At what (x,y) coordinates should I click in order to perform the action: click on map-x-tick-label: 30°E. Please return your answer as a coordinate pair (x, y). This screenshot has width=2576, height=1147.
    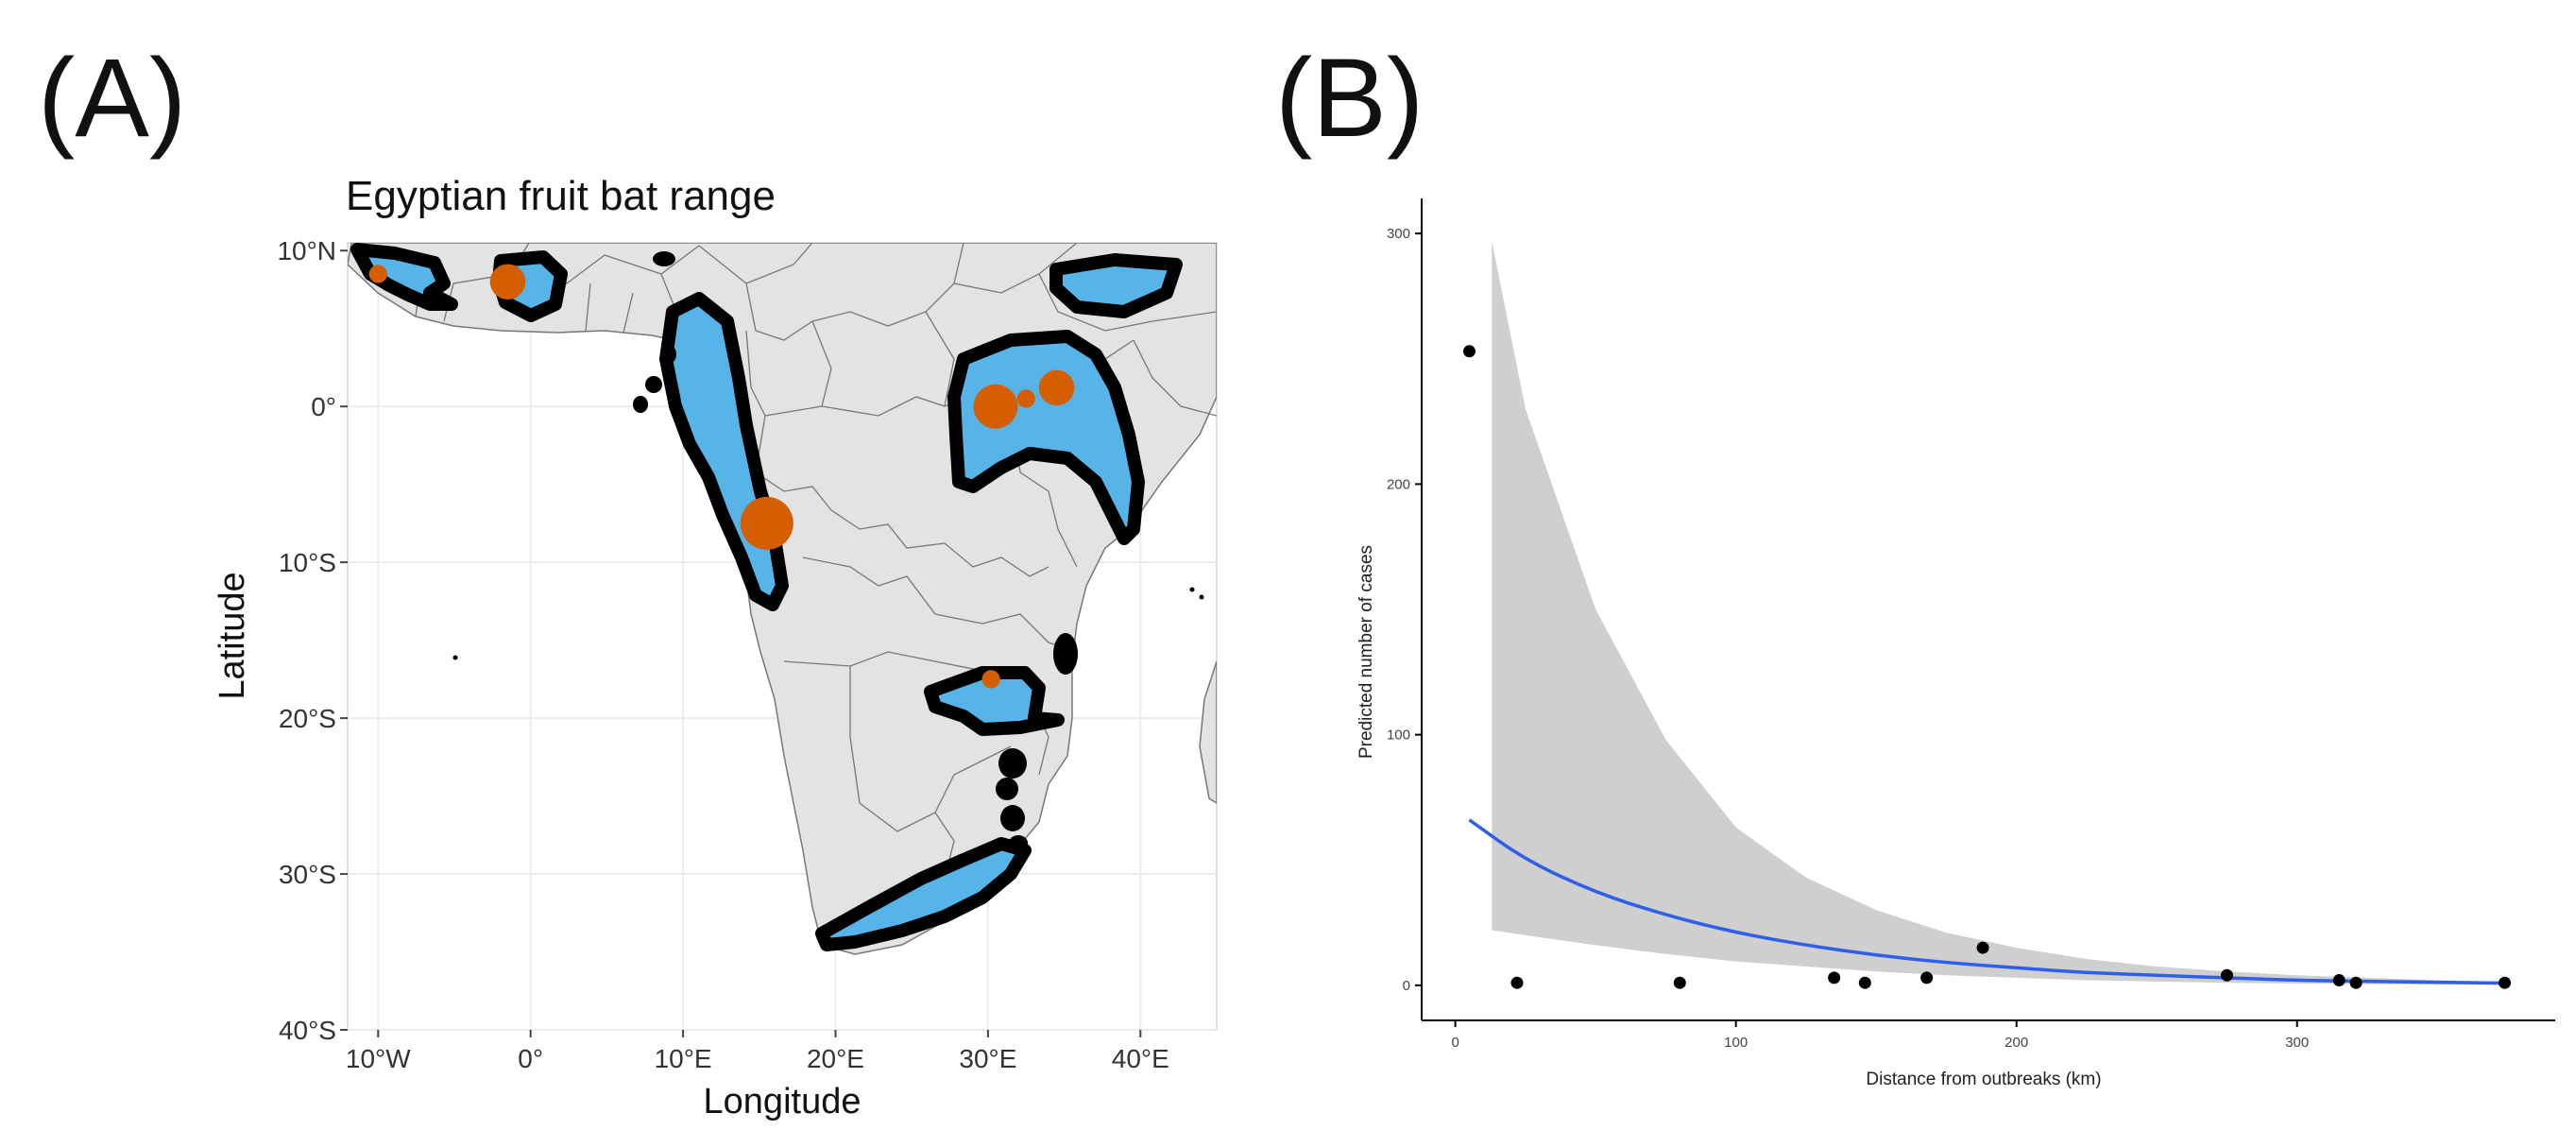
    Looking at the image, I should click on (988, 1058).